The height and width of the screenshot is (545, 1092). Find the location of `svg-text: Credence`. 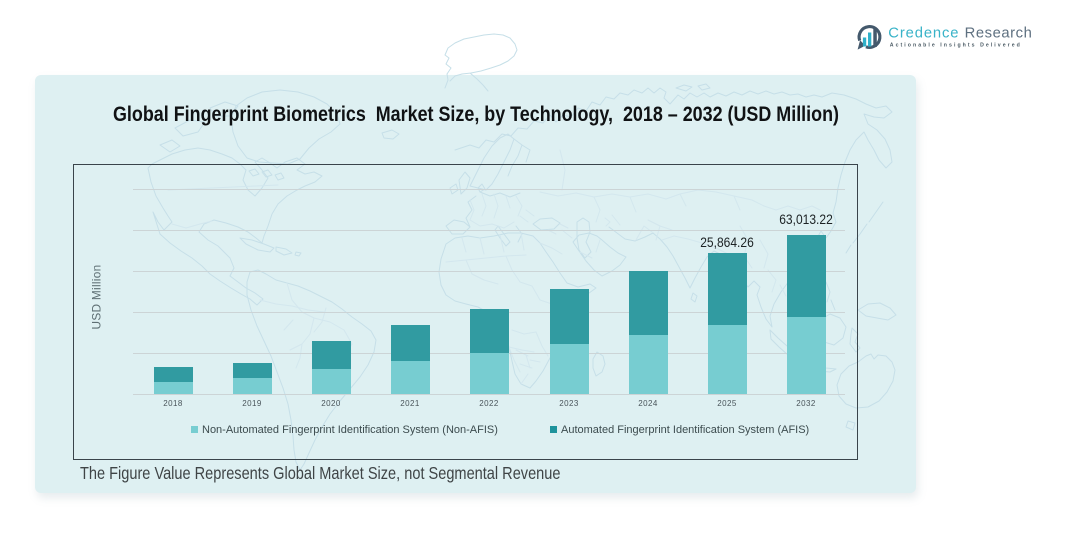

svg-text: Credence is located at coordinates (923, 33).